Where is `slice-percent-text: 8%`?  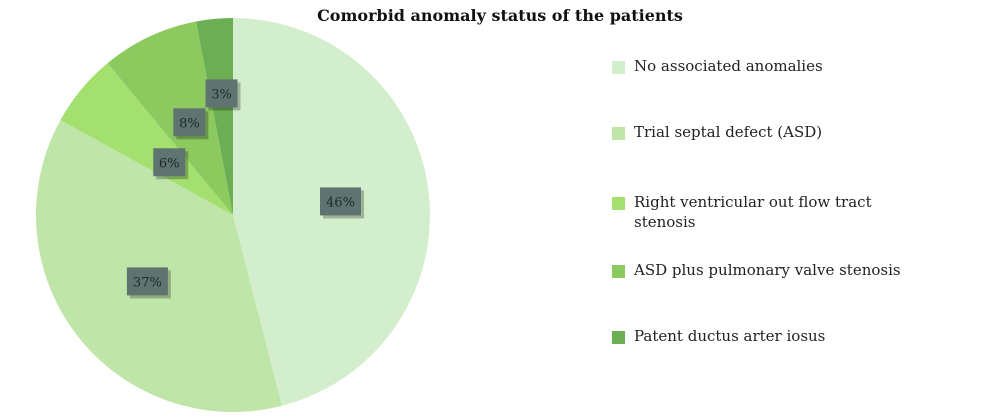 slice-percent-text: 8% is located at coordinates (189, 123).